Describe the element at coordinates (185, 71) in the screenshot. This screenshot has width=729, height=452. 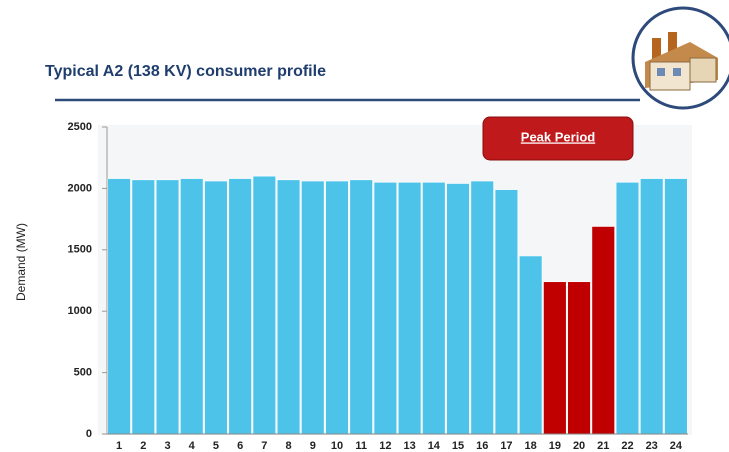
I see `chart-title: Typical A2 (138 KV) consumer profile` at that location.